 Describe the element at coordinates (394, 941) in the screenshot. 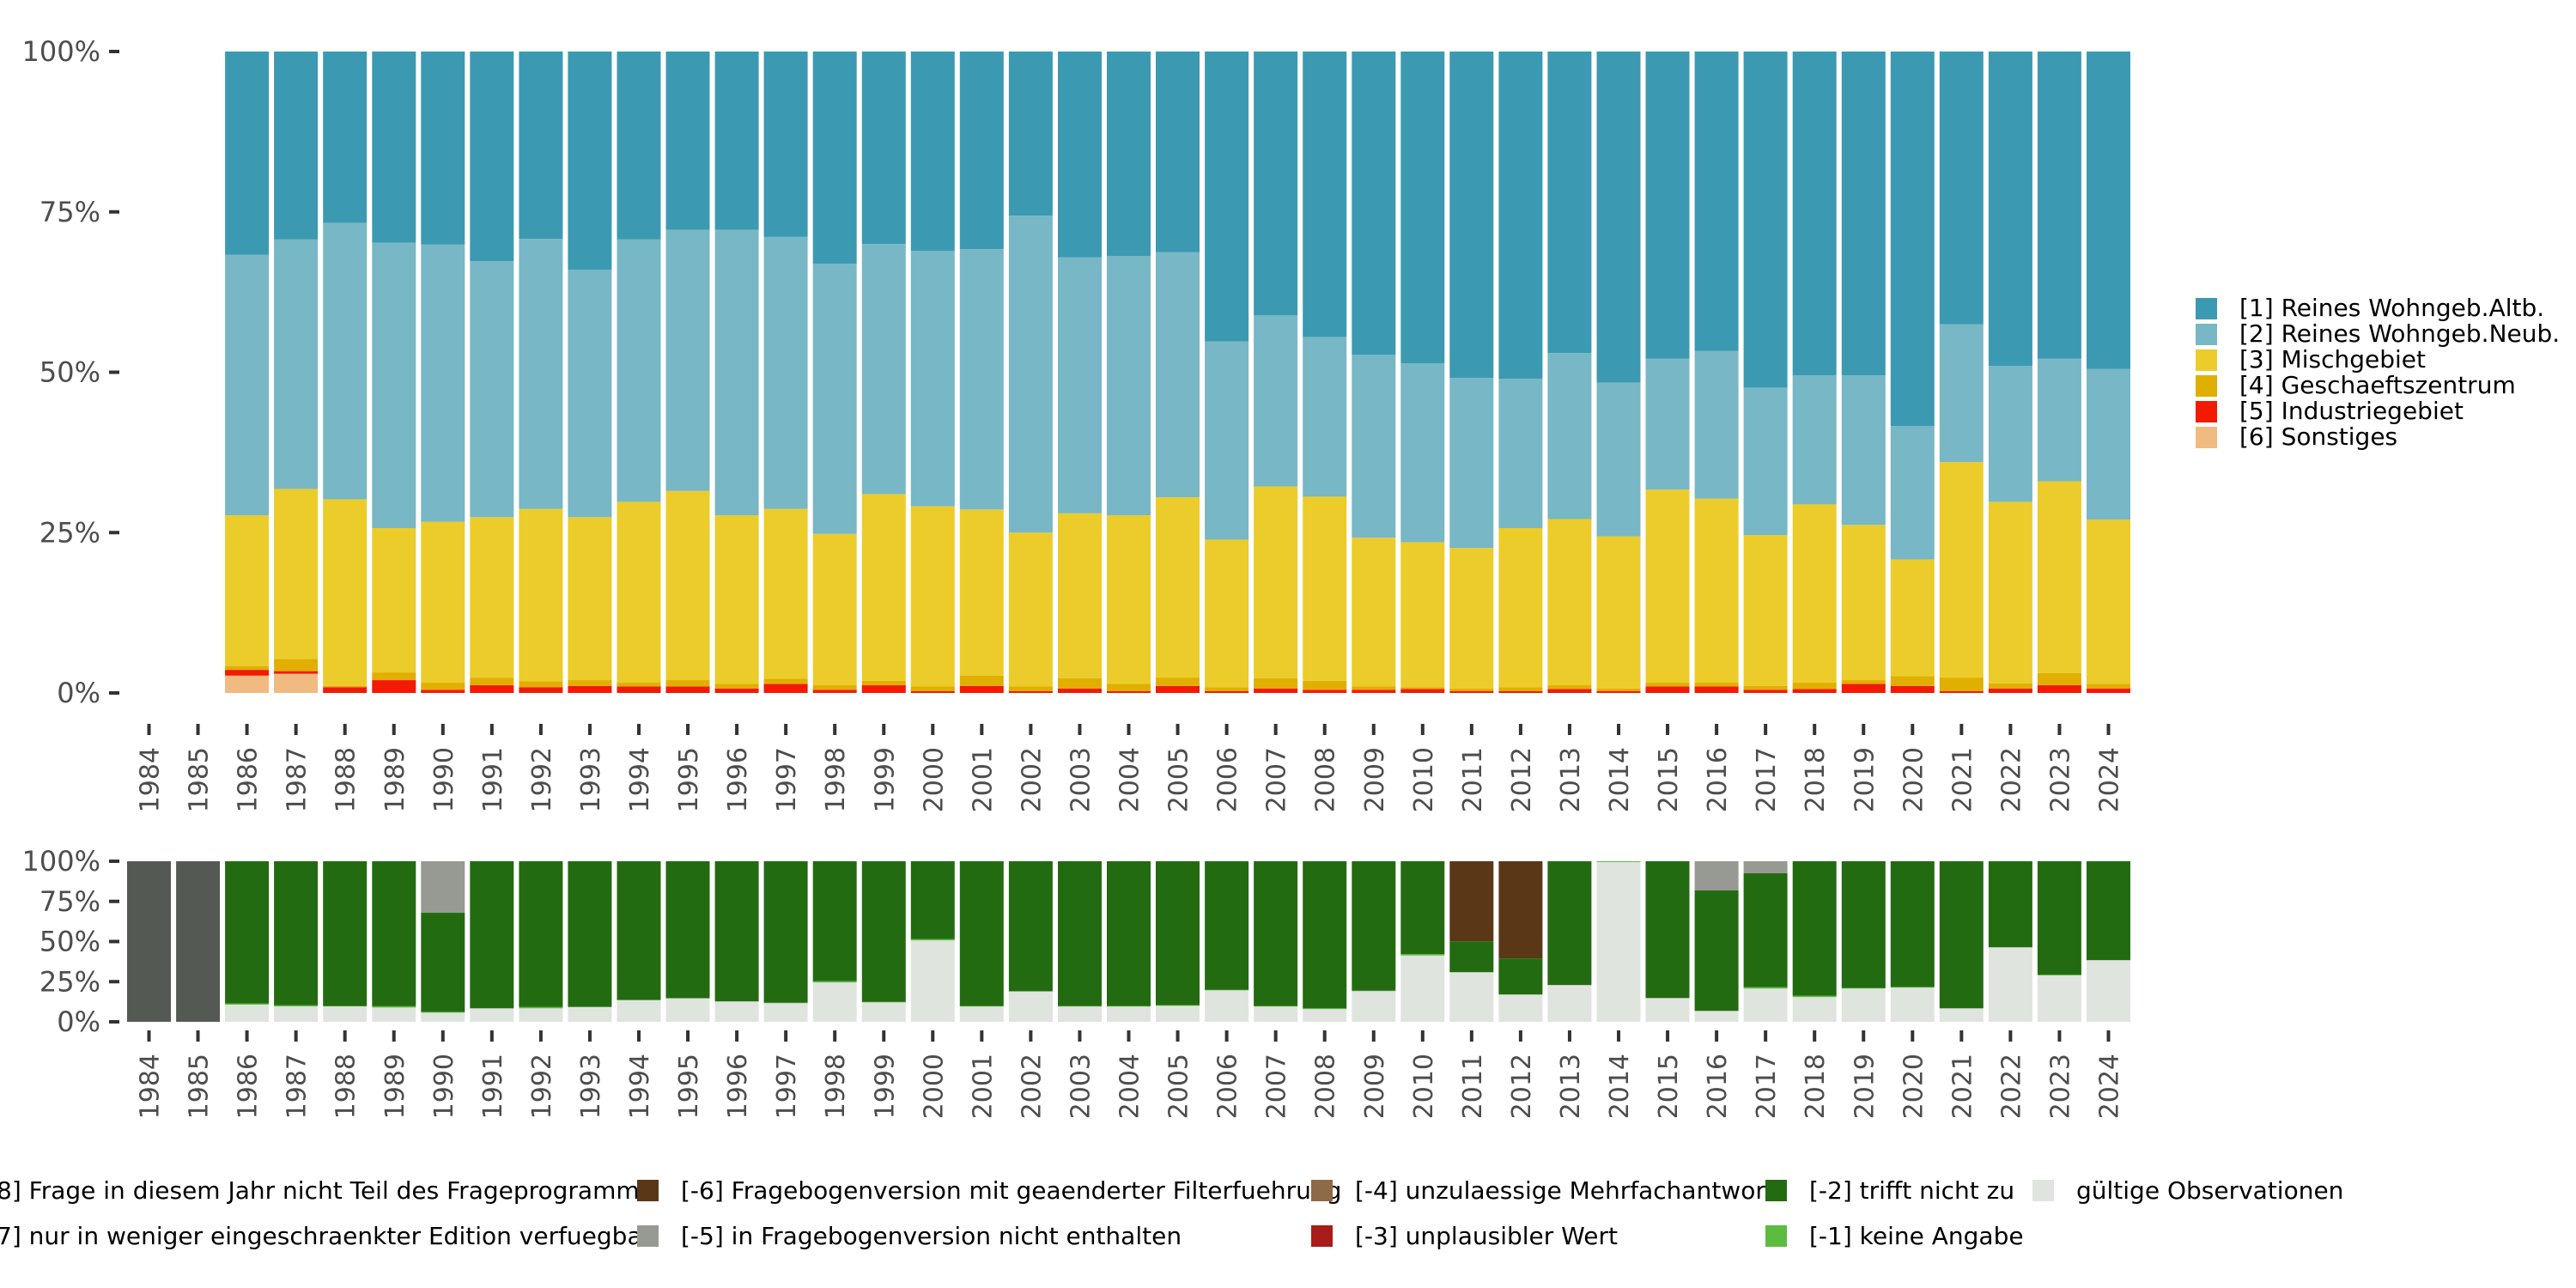

I see `bar-1989` at that location.